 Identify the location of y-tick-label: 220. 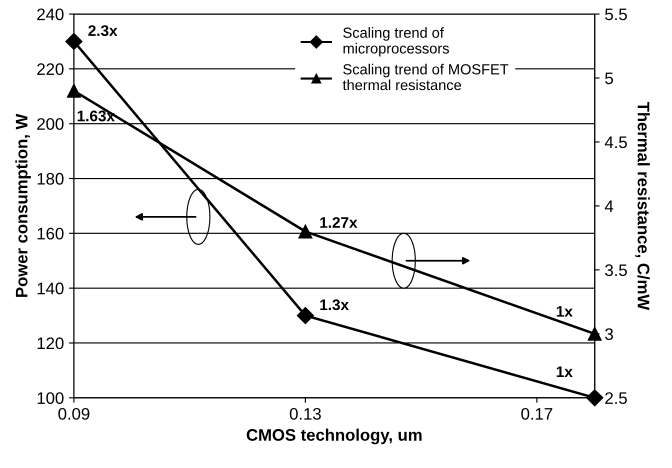
(50, 69).